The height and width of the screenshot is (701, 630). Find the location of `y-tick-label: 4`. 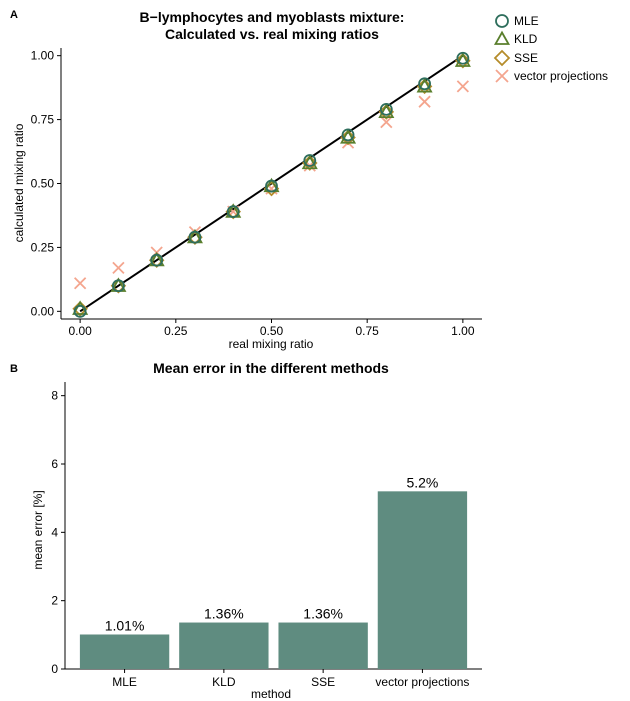

y-tick-label: 4 is located at coordinates (54, 532).